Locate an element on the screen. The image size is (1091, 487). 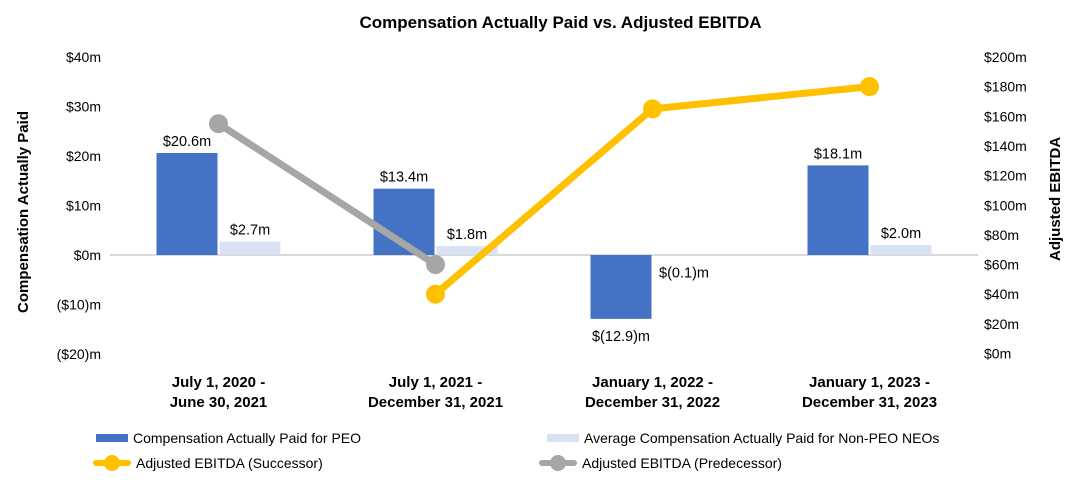
bar-value-label: $20.6m is located at coordinates (187, 142).